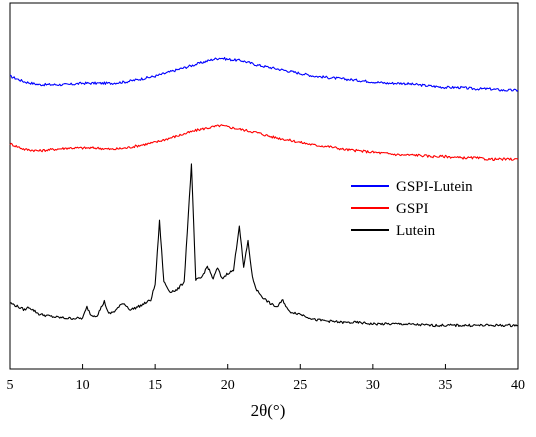  I want to click on x-tick-label: 30, so click(373, 385).